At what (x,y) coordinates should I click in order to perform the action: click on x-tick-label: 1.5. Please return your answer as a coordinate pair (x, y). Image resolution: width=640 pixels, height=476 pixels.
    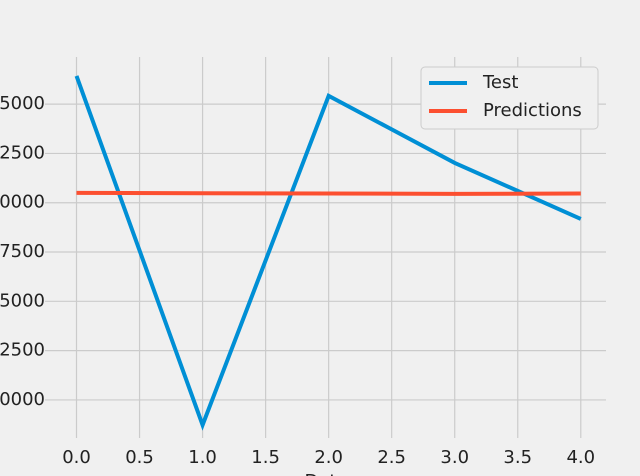
    Looking at the image, I should click on (265, 457).